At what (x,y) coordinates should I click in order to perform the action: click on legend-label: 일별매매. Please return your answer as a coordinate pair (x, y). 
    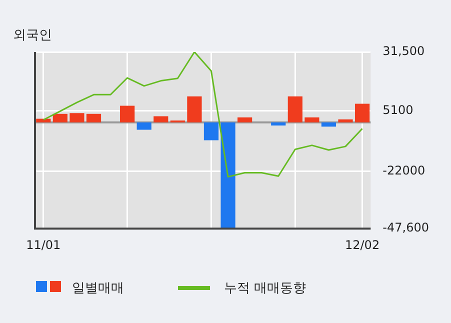
    Looking at the image, I should click on (98, 288).